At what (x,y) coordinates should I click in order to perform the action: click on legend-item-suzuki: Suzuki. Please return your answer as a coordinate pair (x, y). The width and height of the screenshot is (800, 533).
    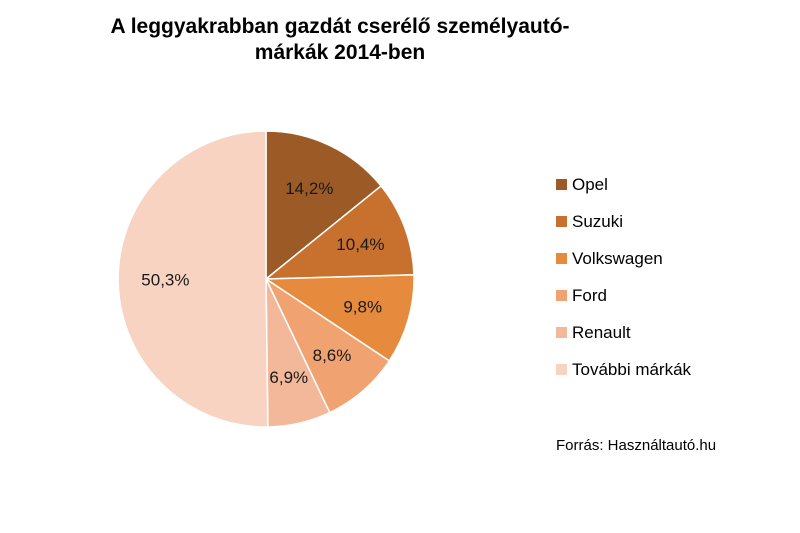
    Looking at the image, I should click on (623, 221).